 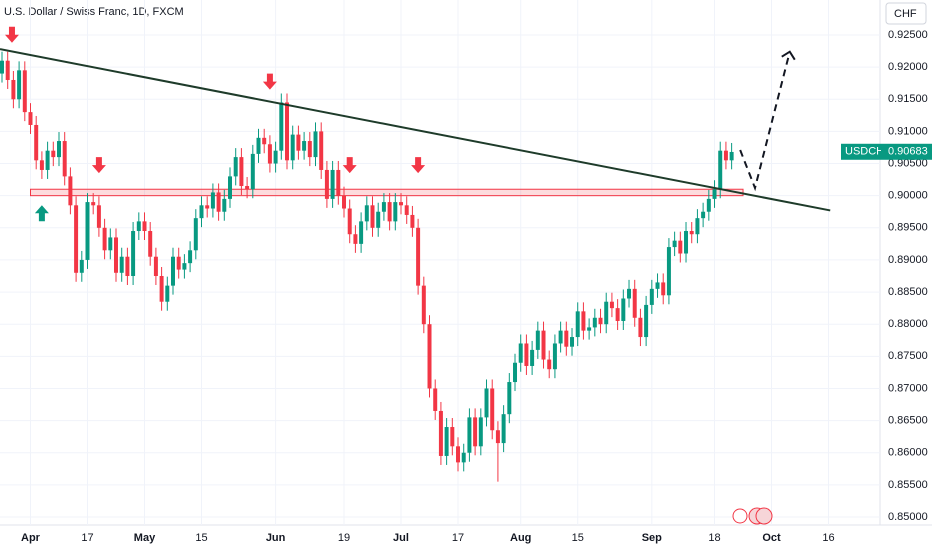 I want to click on support-zone, so click(x=386, y=192).